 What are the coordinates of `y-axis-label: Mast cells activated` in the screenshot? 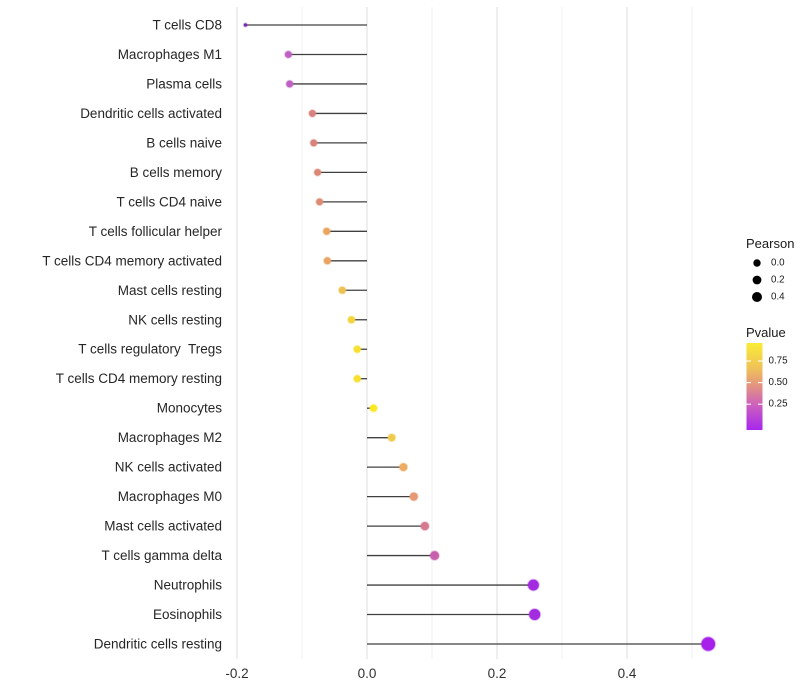 It's located at (163, 526).